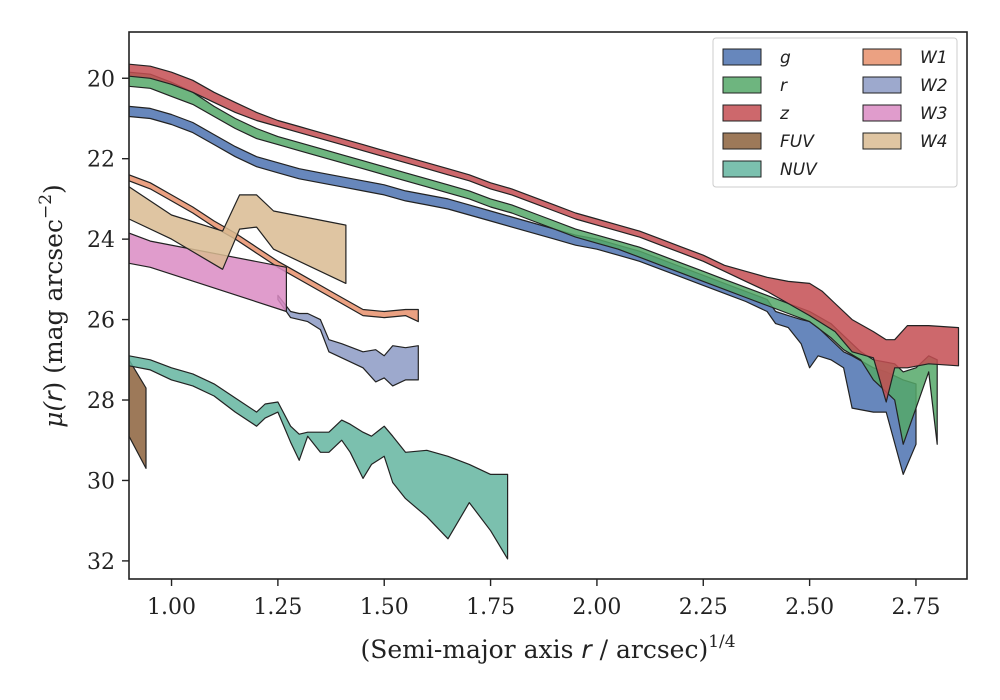  What do you see at coordinates (52, 306) in the screenshot?
I see `y-axis-label: μ(r) (mag arcsec−2)` at bounding box center [52, 306].